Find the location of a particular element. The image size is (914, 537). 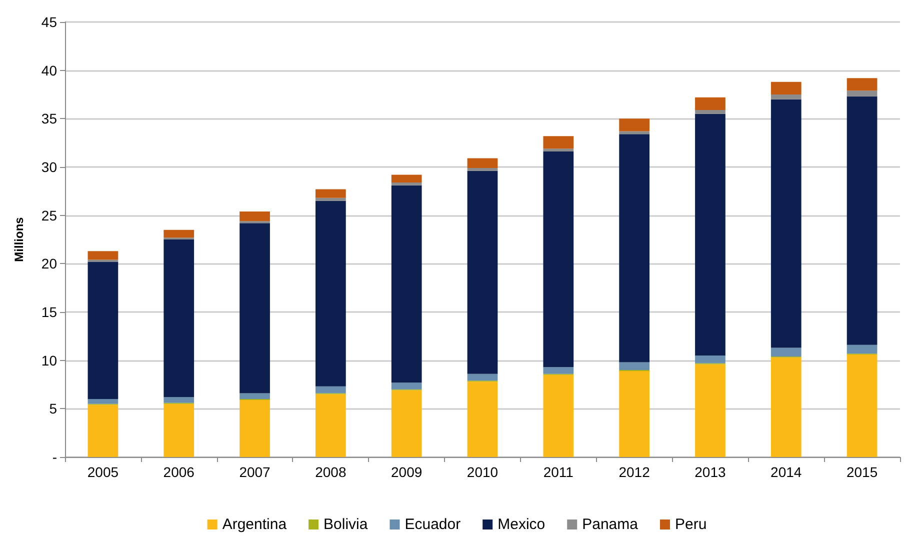

legend-label: Peru is located at coordinates (690, 524).